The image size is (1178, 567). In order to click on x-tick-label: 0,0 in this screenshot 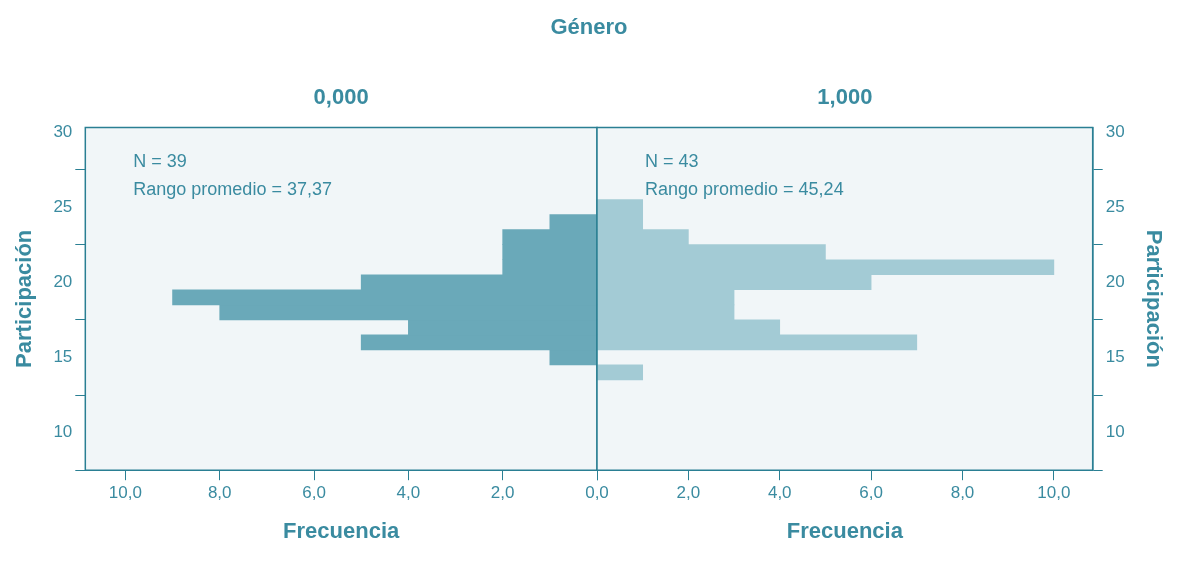, I will do `click(597, 493)`.